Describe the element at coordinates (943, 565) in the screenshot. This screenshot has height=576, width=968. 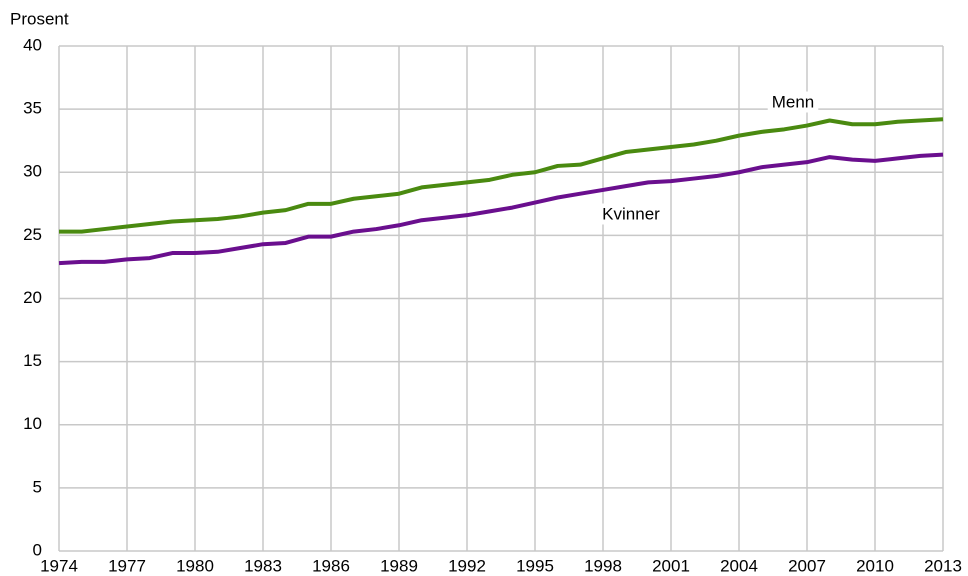
I see `x-tick-label: 2013` at that location.